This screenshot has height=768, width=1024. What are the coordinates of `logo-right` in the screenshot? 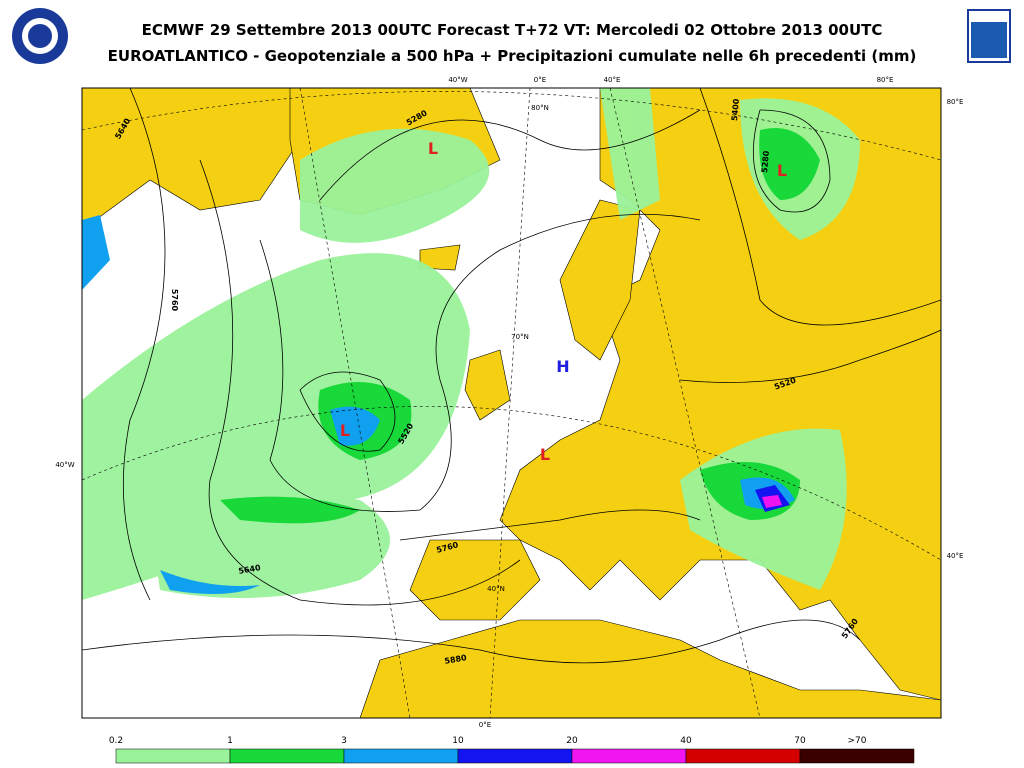 It's located at (989, 36).